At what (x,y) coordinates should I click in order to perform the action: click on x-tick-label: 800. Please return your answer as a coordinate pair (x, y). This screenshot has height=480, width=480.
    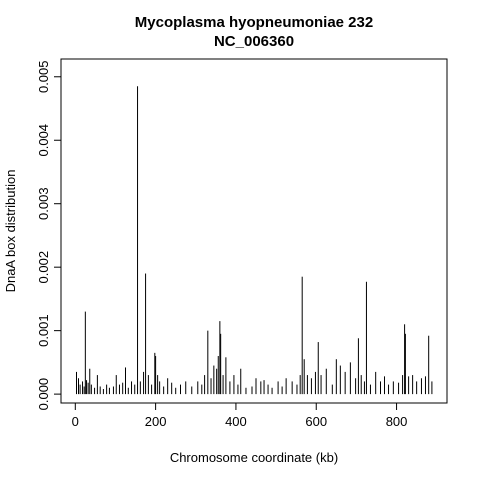
    Looking at the image, I should click on (397, 421).